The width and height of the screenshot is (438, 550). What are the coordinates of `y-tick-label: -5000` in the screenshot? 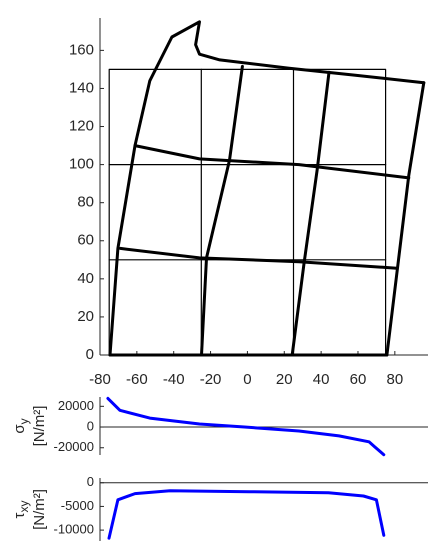 It's located at (77, 505).